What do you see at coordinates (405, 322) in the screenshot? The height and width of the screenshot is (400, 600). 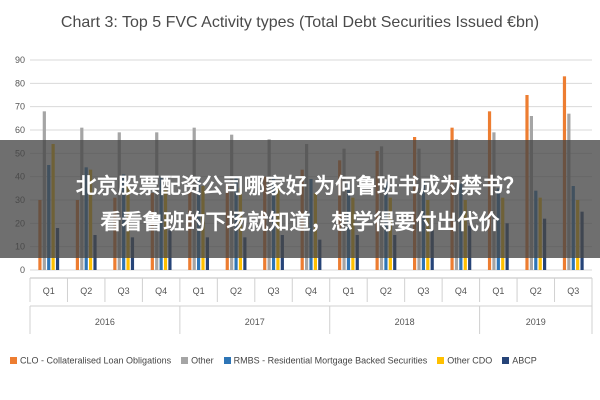 I see `year-label: 2018` at bounding box center [405, 322].